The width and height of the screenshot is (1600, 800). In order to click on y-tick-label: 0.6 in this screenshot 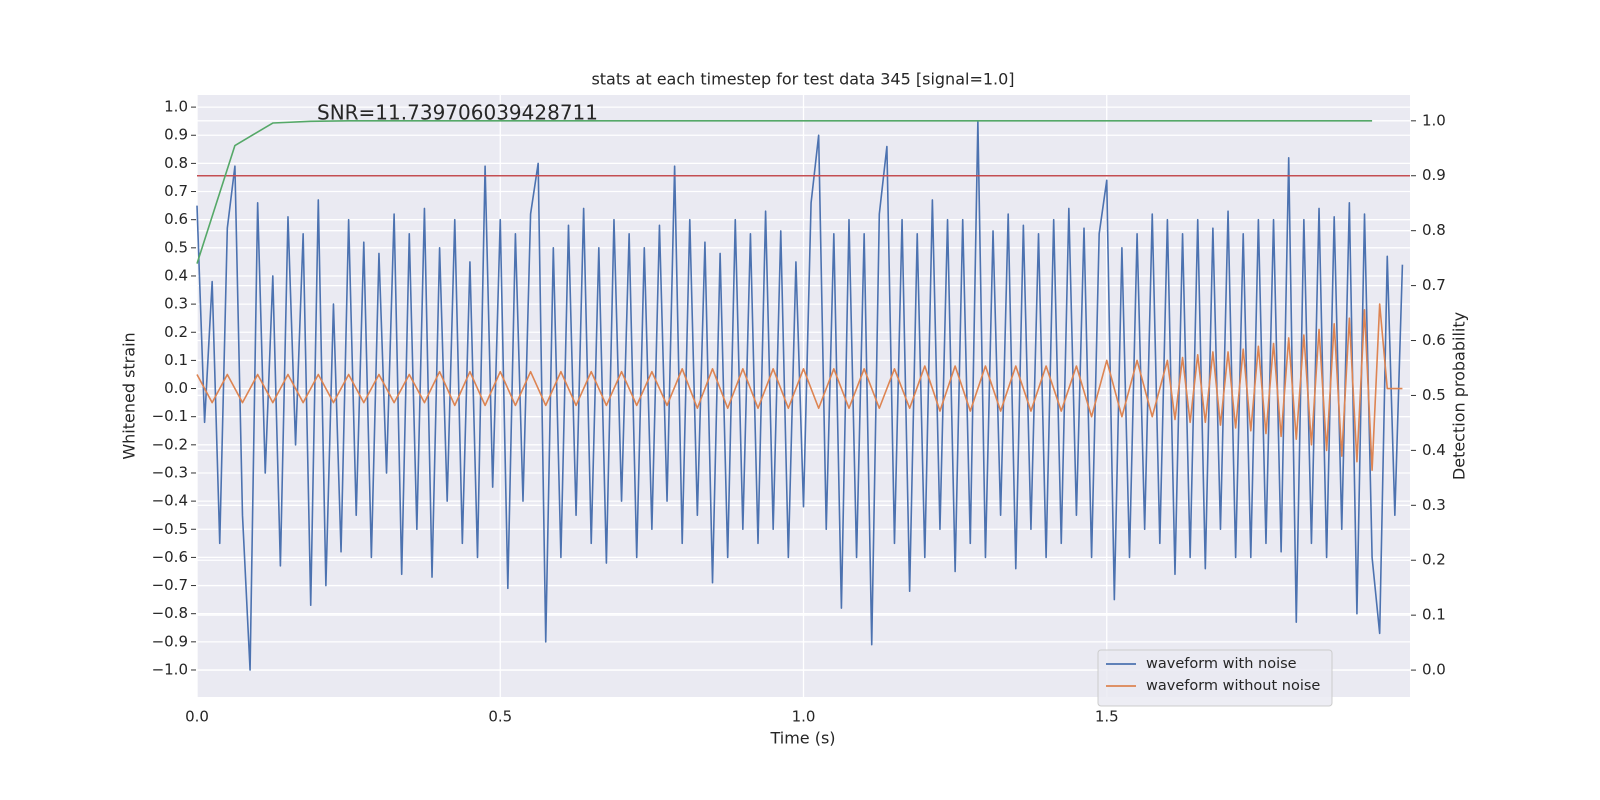, I will do `click(176, 219)`.